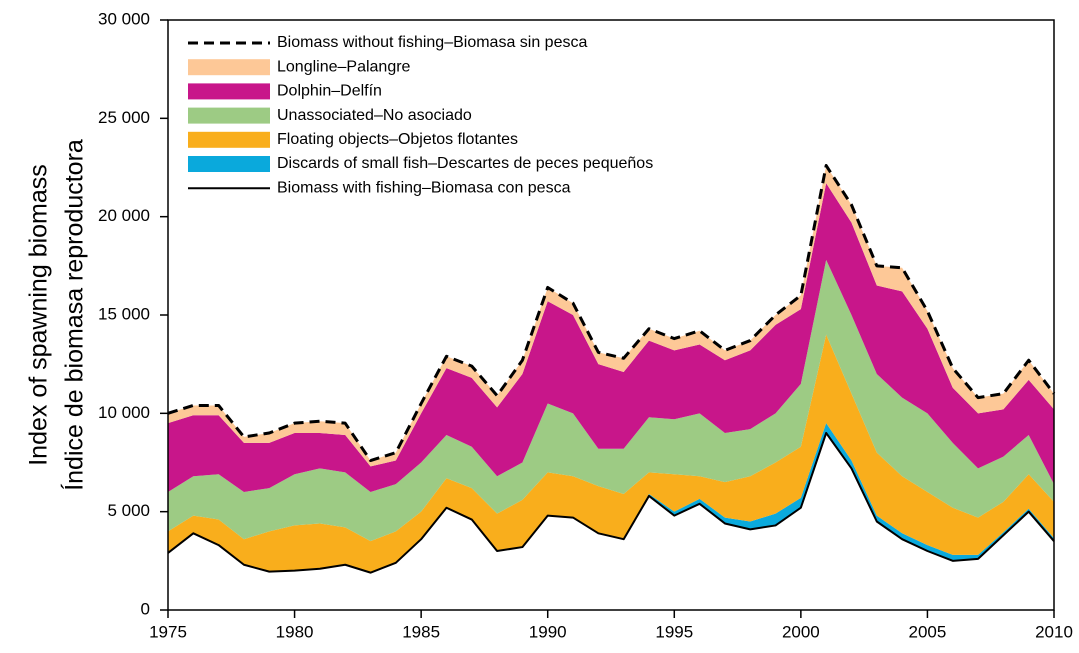 The image size is (1079, 653). What do you see at coordinates (1054, 631) in the screenshot?
I see `x-tick-label: 2010` at bounding box center [1054, 631].